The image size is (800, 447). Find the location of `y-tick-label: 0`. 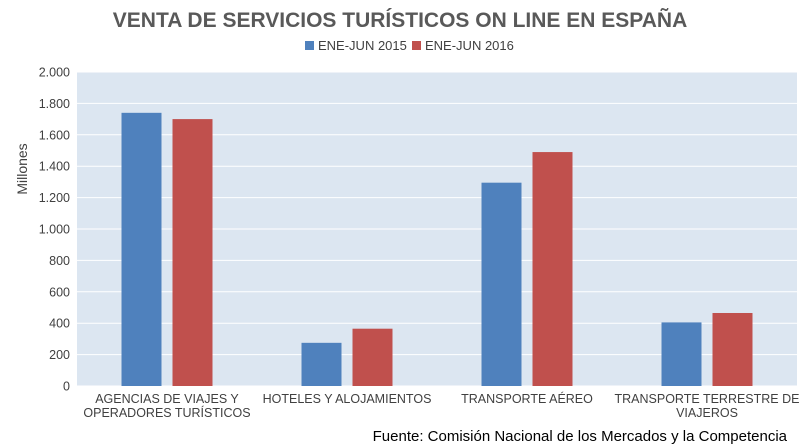

y-tick-label: 0 is located at coordinates (66, 387).